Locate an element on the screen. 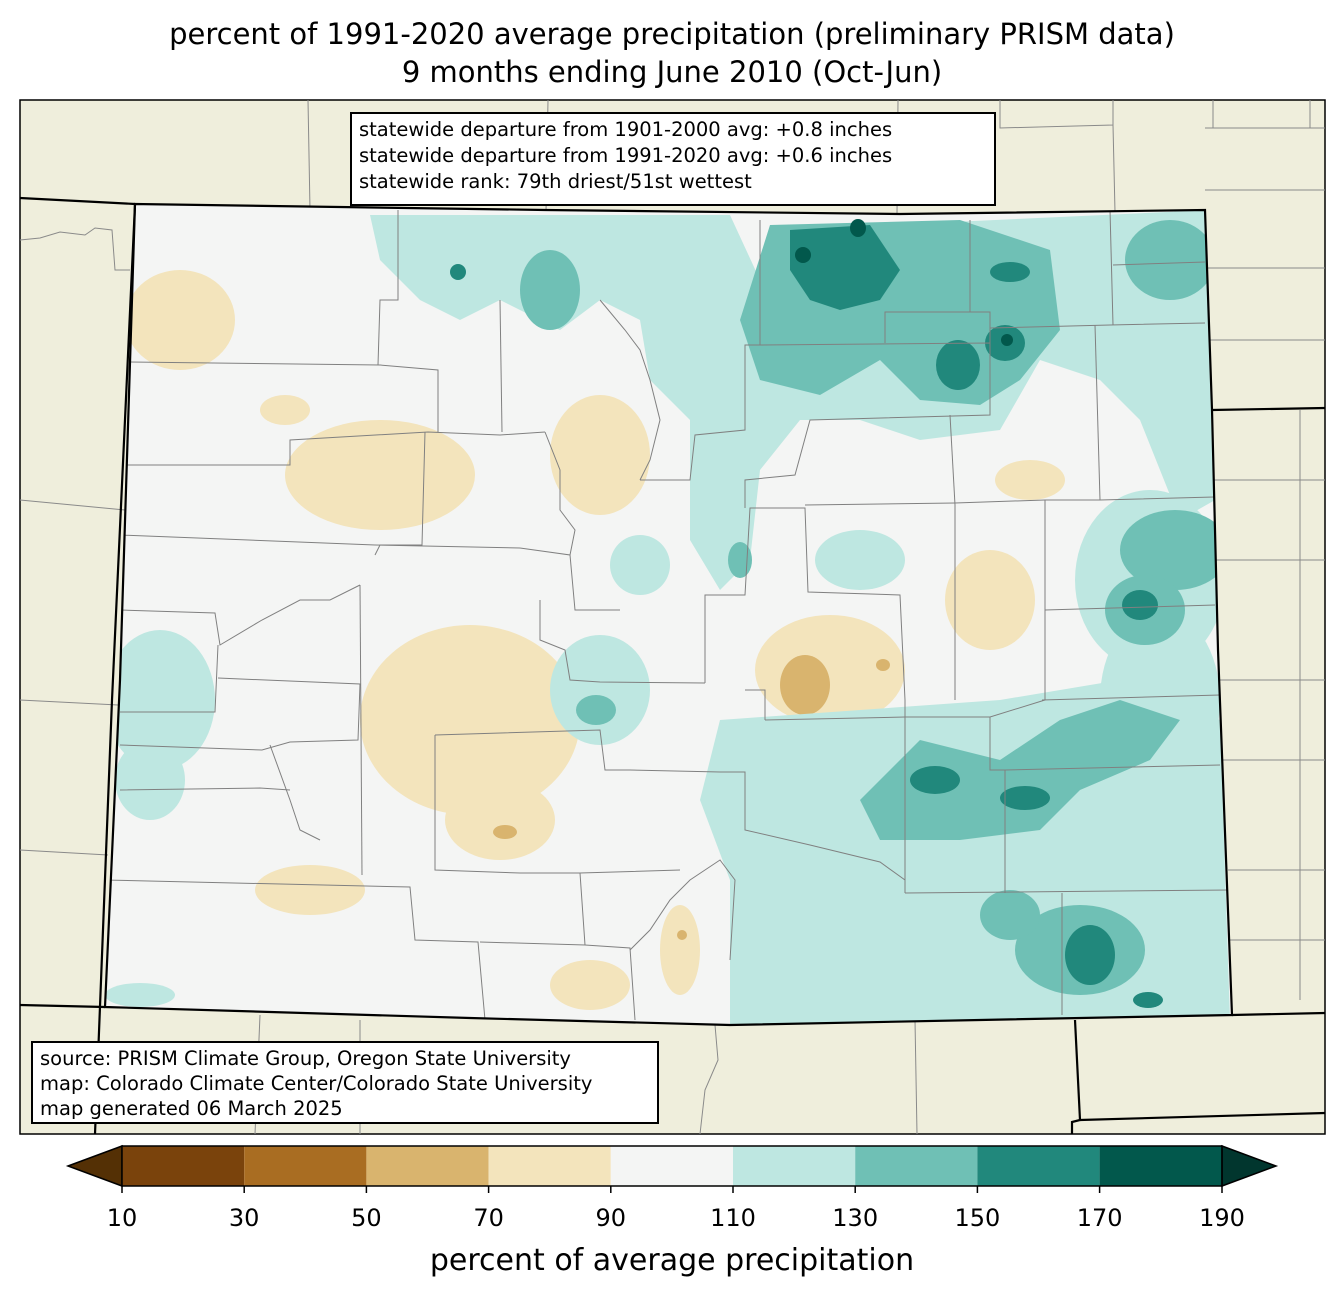 This screenshot has height=1299, width=1344. legend-tick-label: 110 is located at coordinates (733, 1218).